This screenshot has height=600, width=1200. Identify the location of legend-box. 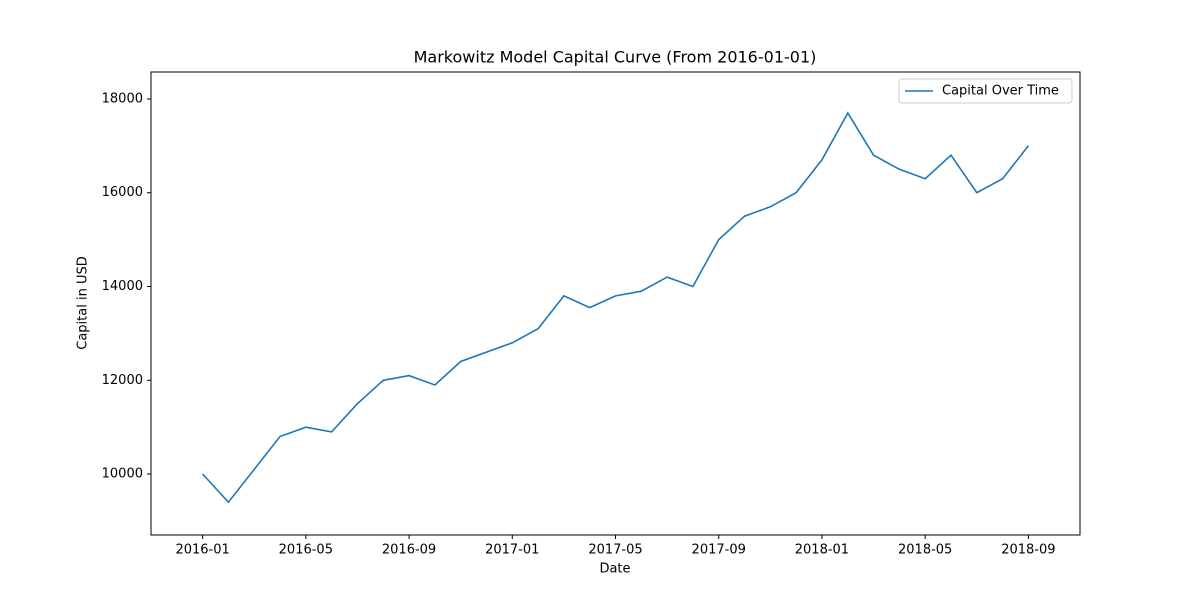
(985, 91).